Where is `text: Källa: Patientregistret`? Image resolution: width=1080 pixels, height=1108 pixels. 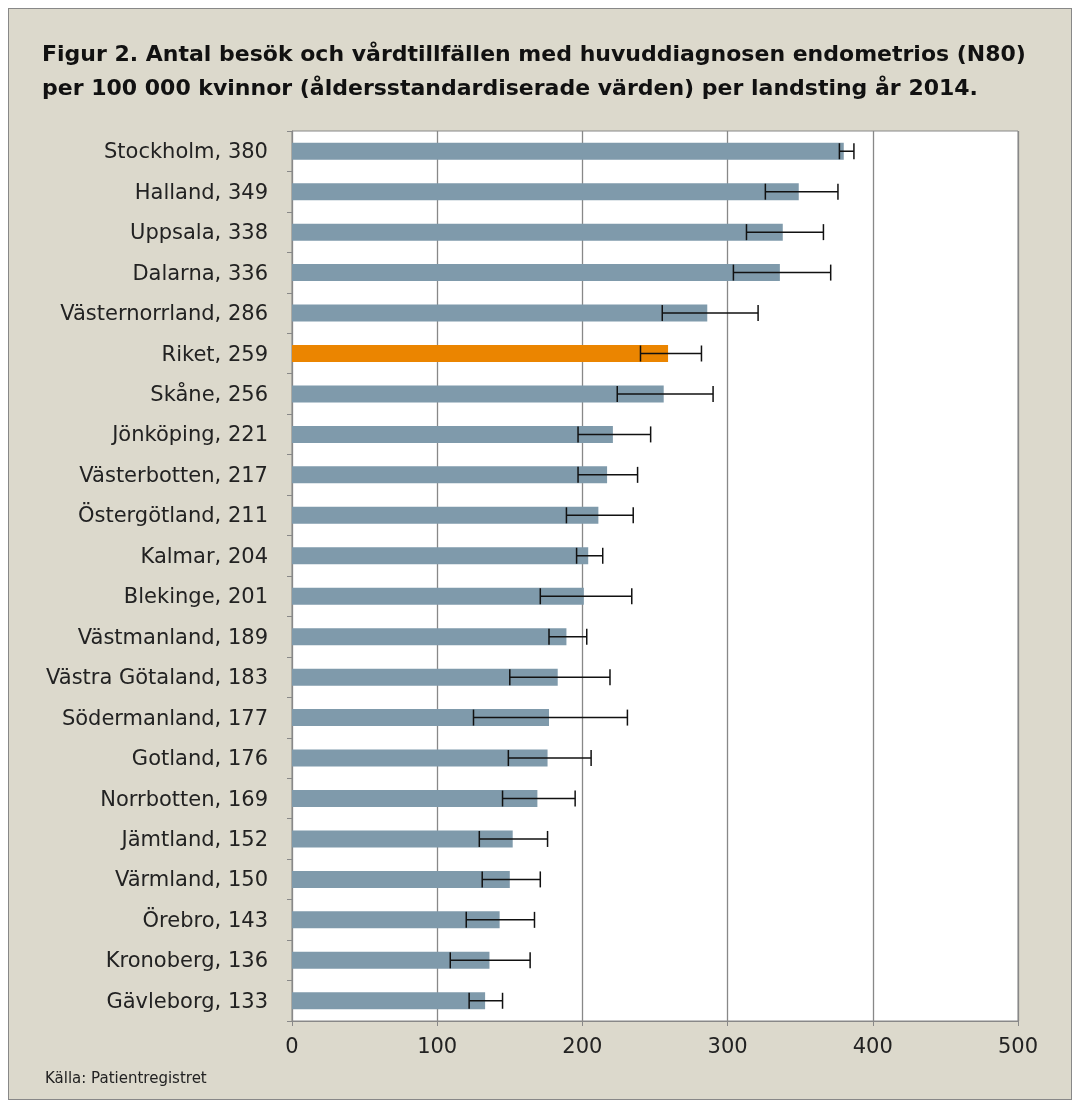
text: Källa: Patientregistret is located at coordinates (126, 1077).